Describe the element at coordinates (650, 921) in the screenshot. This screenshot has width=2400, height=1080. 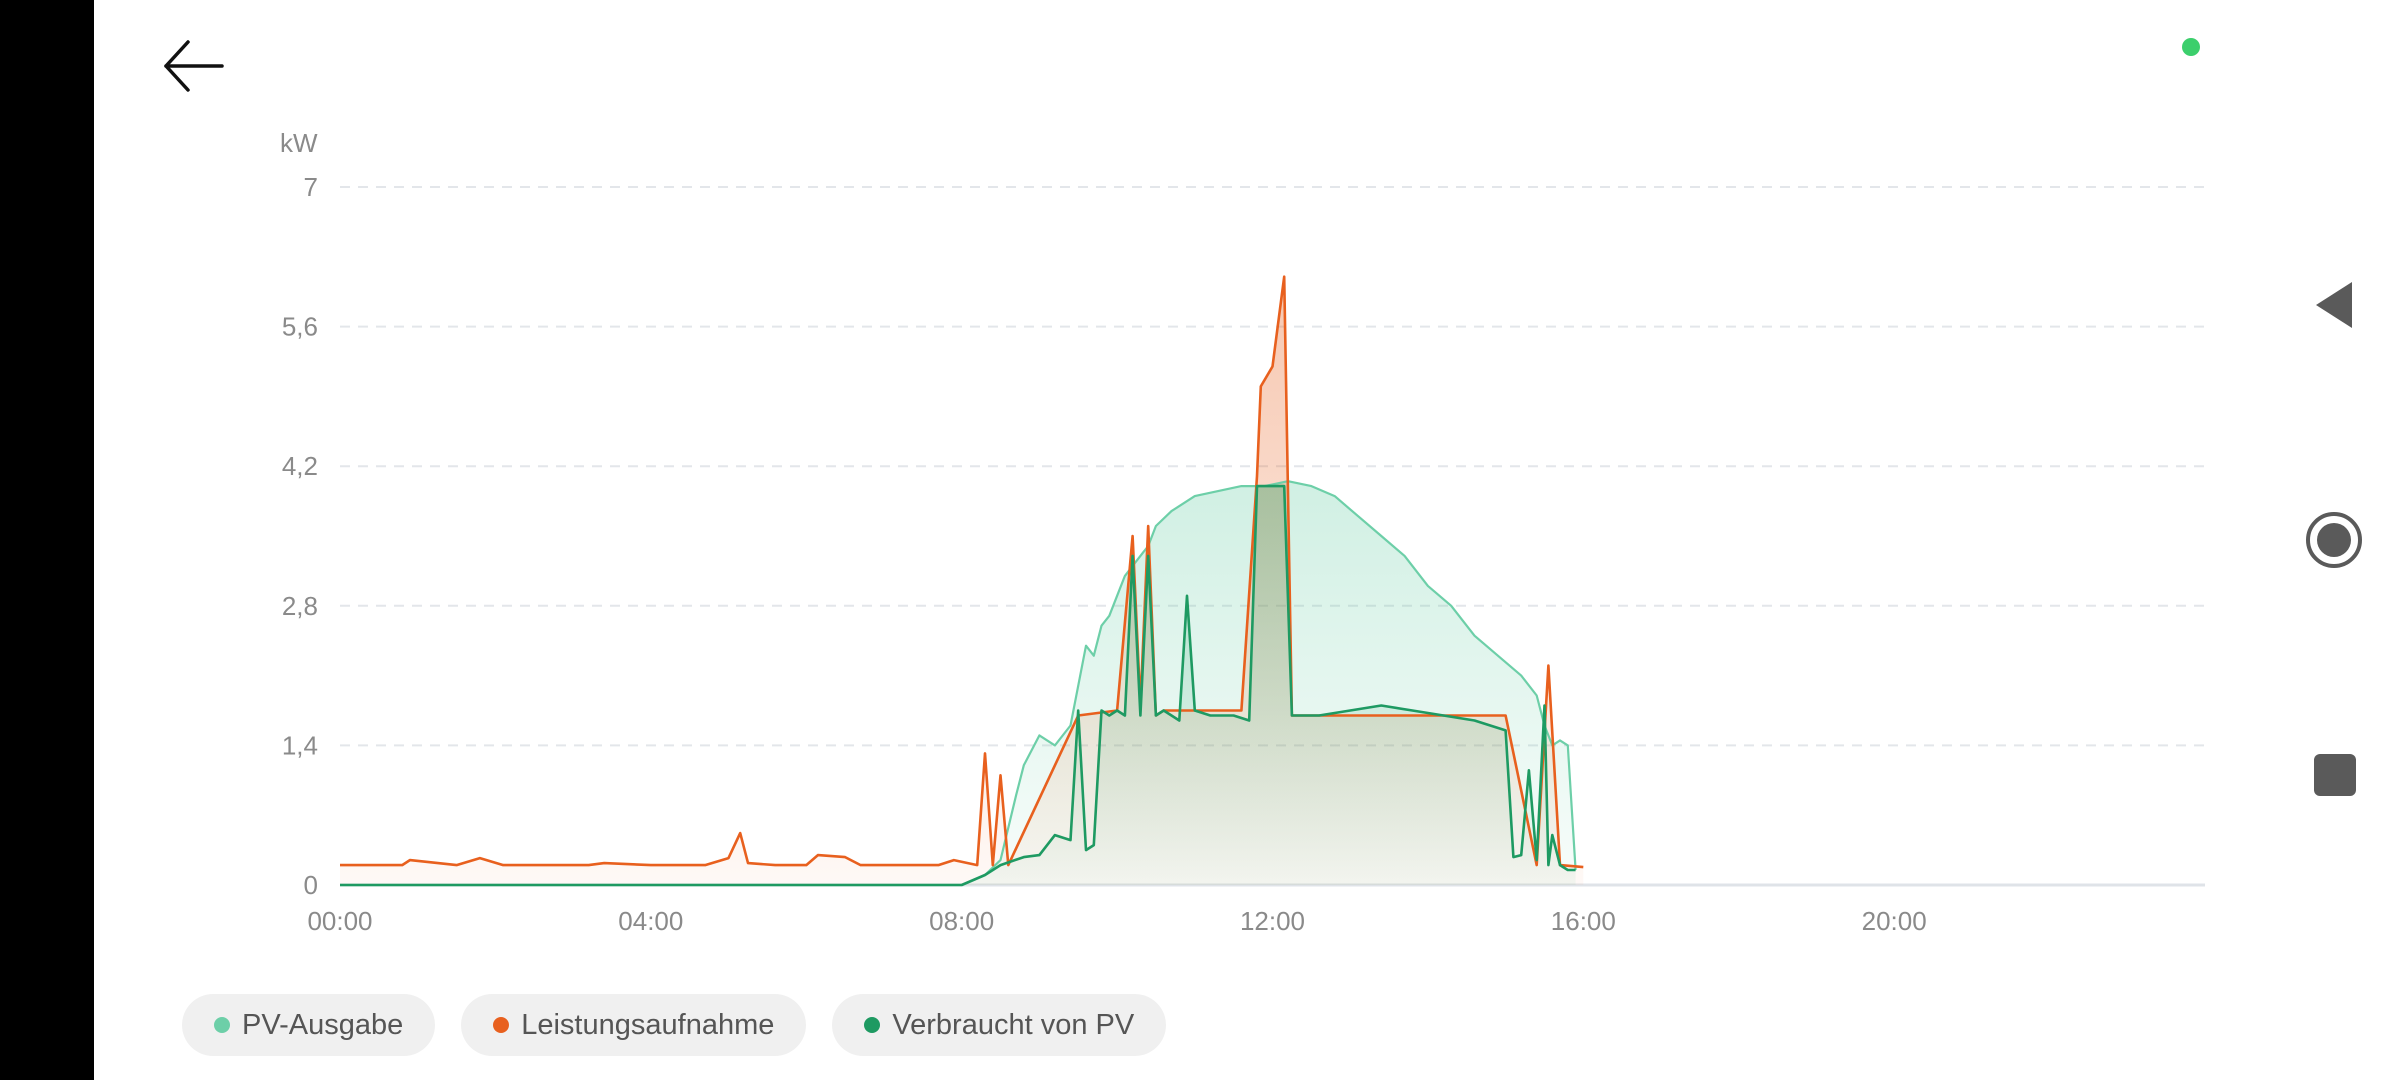
I see `x-tick-label: 04:00` at that location.